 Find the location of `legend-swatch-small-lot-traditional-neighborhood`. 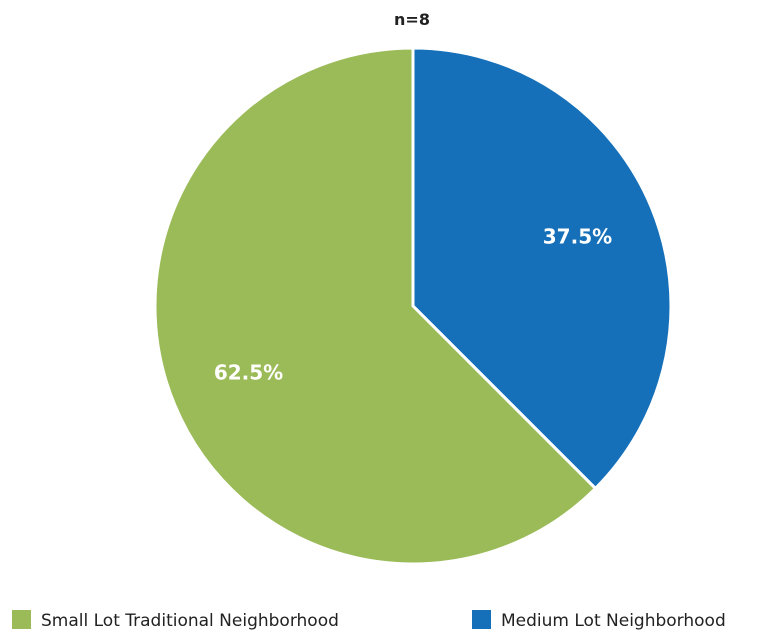

legend-swatch-small-lot-traditional-neighborhood is located at coordinates (21, 619).